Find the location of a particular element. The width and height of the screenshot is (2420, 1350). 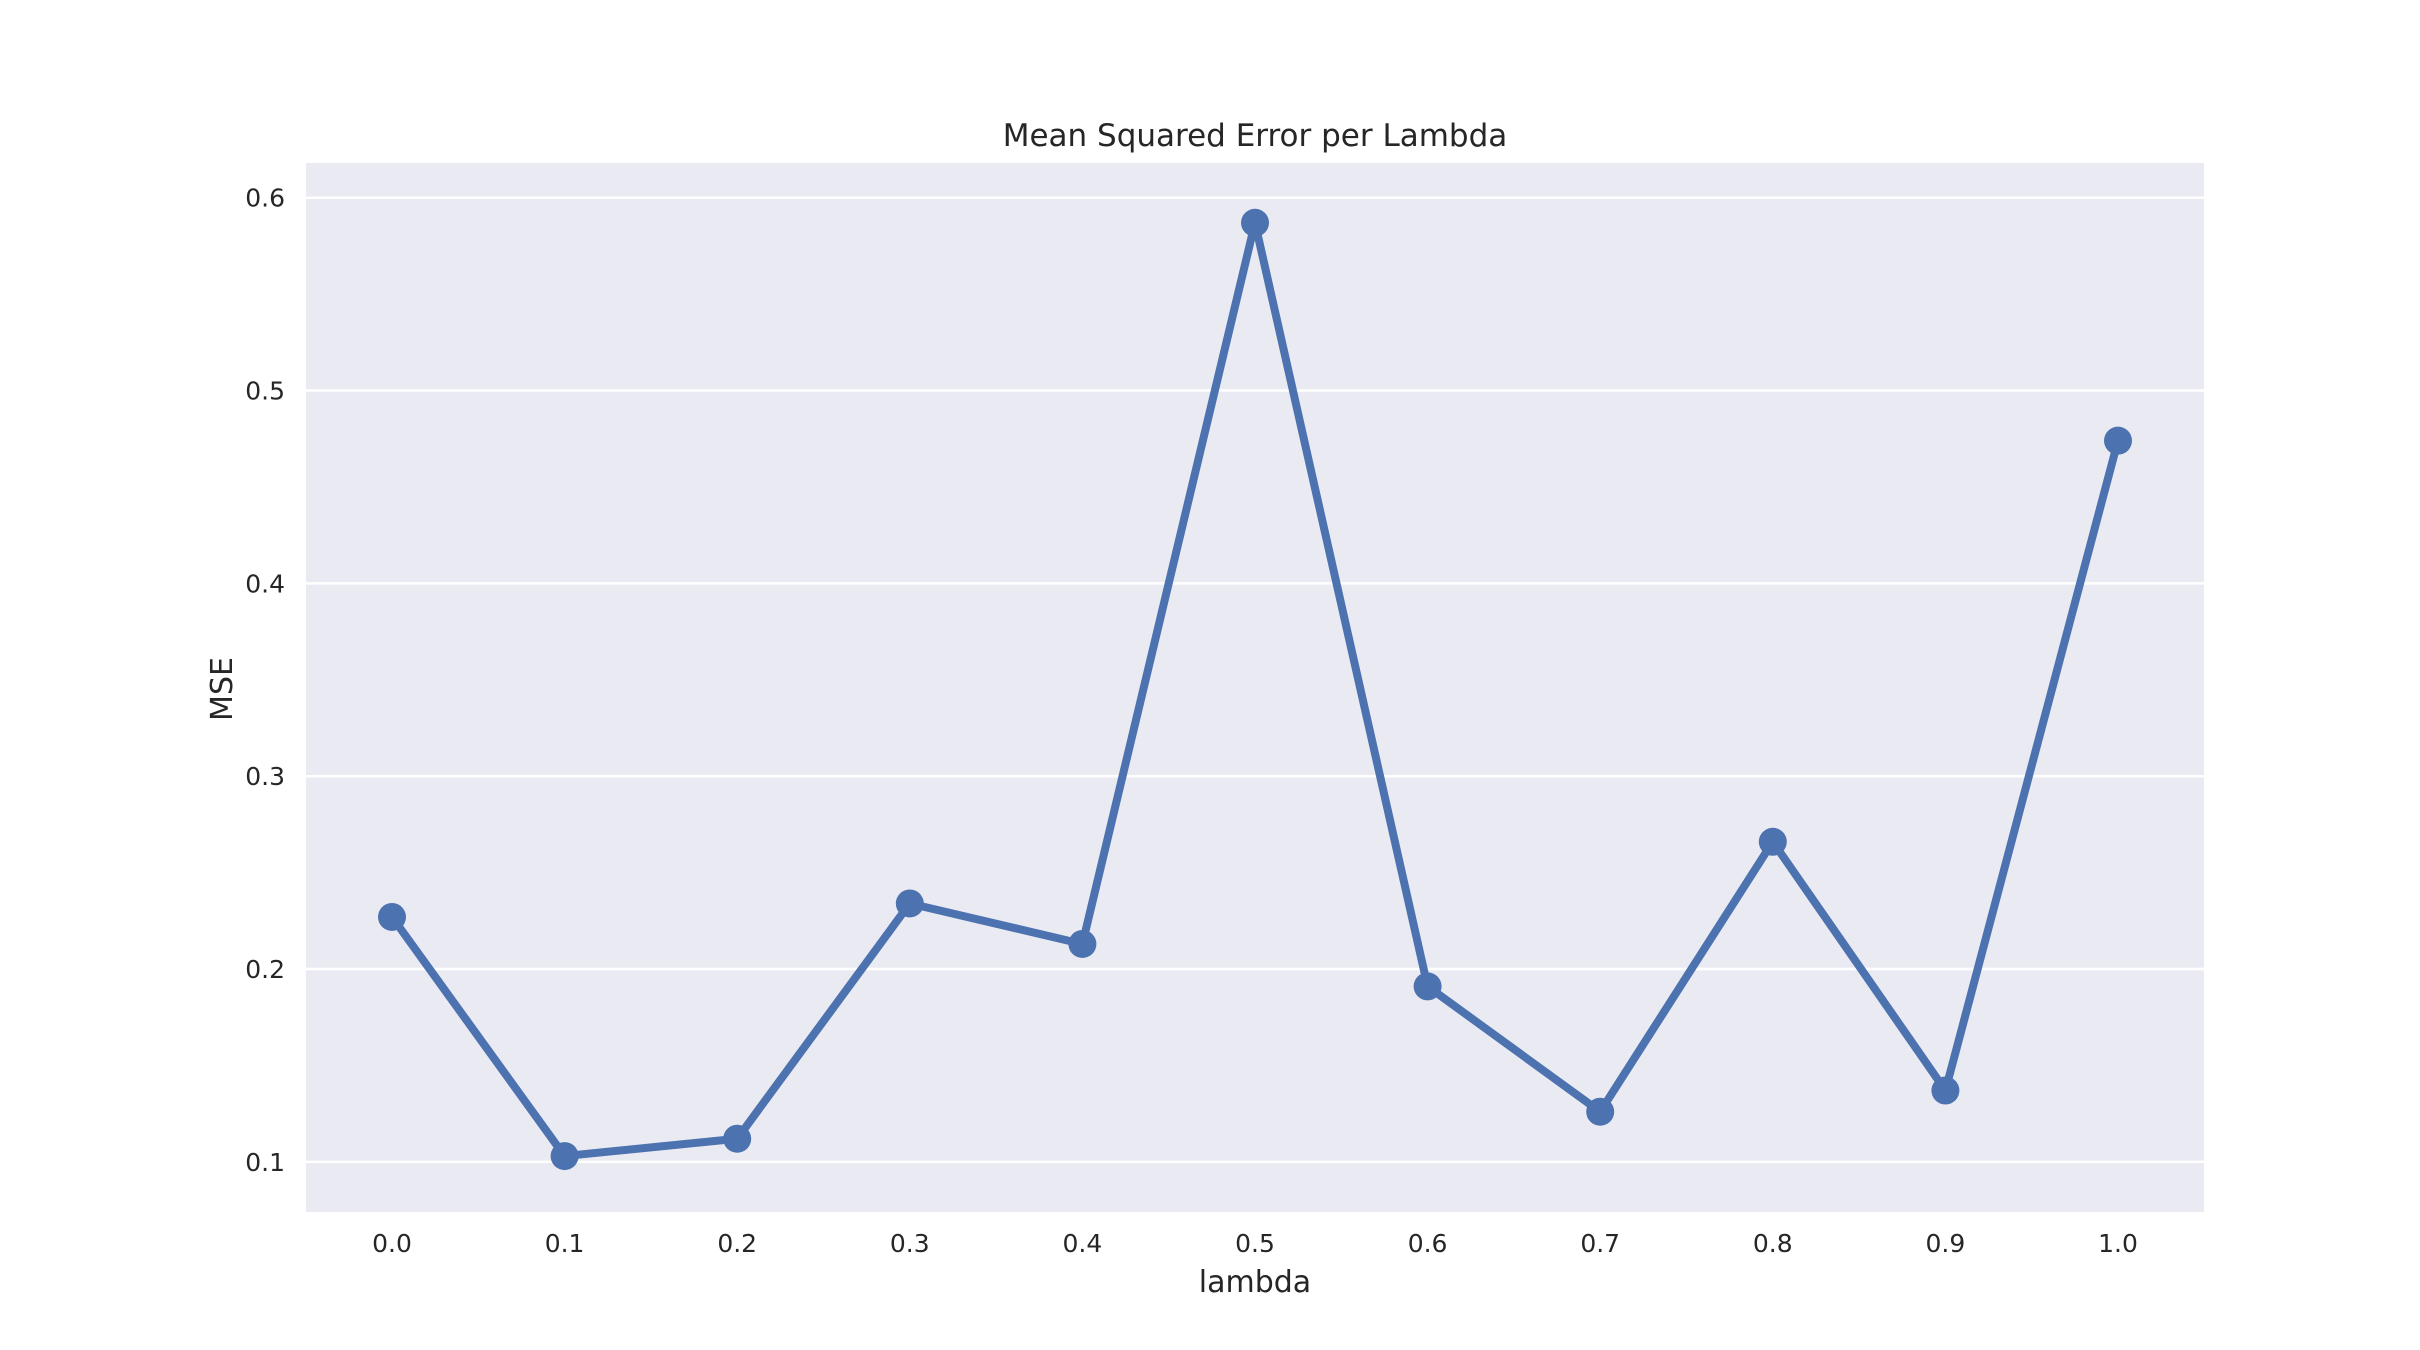

x-tick-label: 0.8 is located at coordinates (1773, 1243).